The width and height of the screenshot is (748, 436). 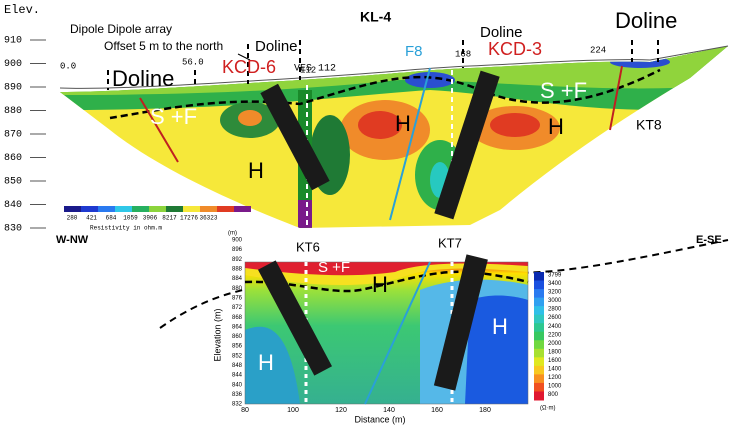 I want to click on y-tick-label: 856, so click(x=237, y=347).